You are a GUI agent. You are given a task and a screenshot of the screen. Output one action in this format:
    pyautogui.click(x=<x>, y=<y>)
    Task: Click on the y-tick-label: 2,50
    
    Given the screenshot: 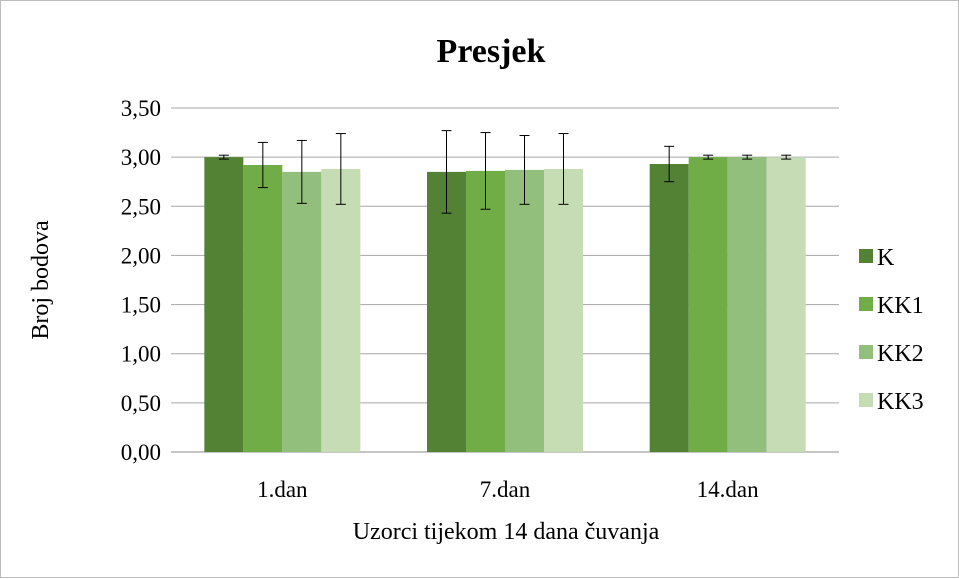 What is the action you would take?
    pyautogui.click(x=141, y=206)
    